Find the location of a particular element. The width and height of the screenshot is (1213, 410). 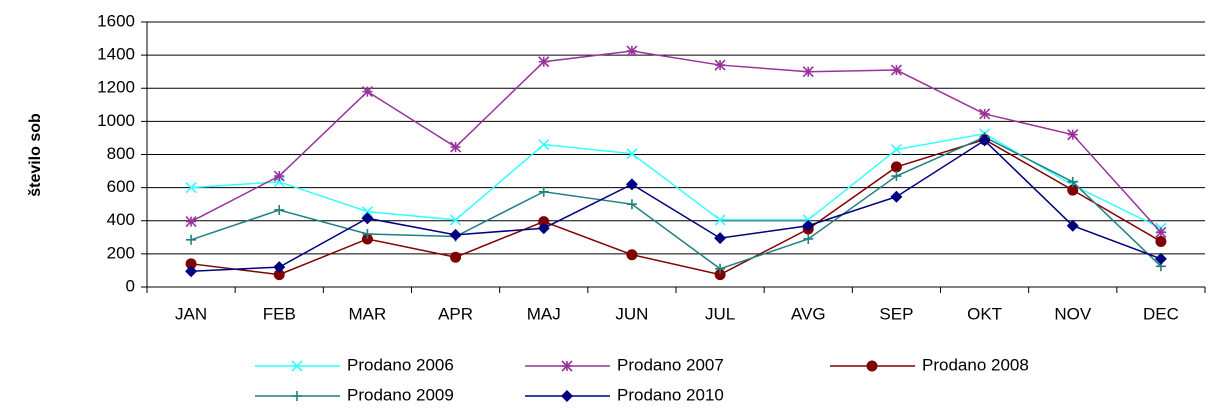

y-tick-label: 600 is located at coordinates (121, 186).